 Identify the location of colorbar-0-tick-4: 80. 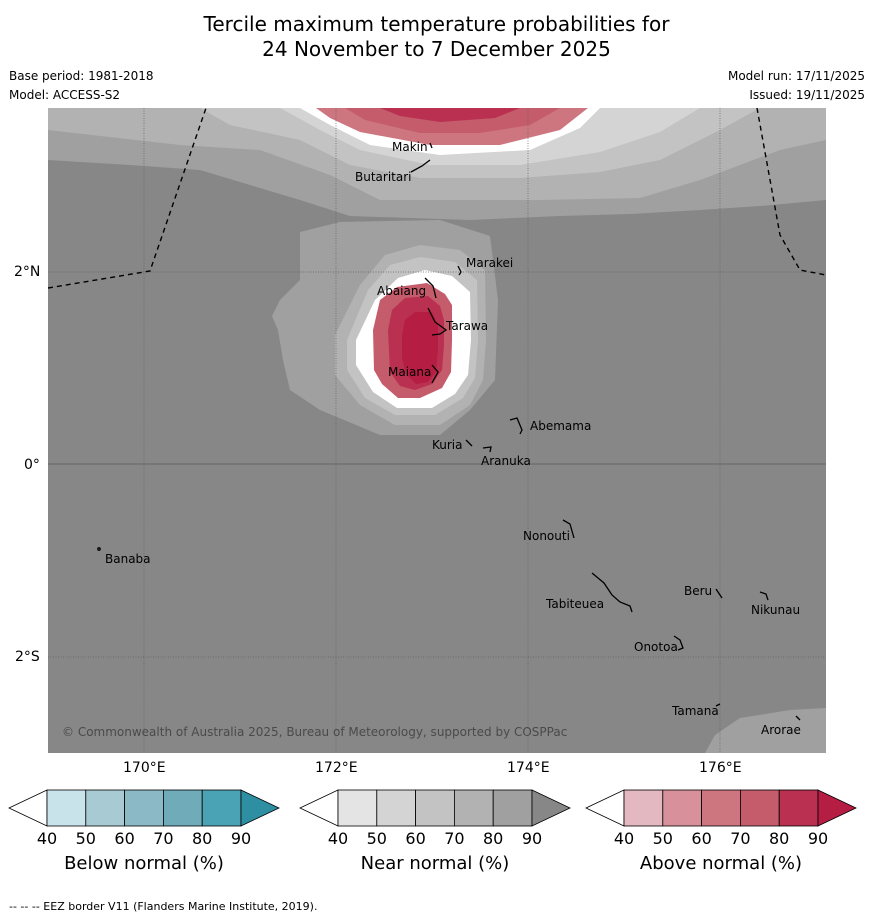
(202, 838).